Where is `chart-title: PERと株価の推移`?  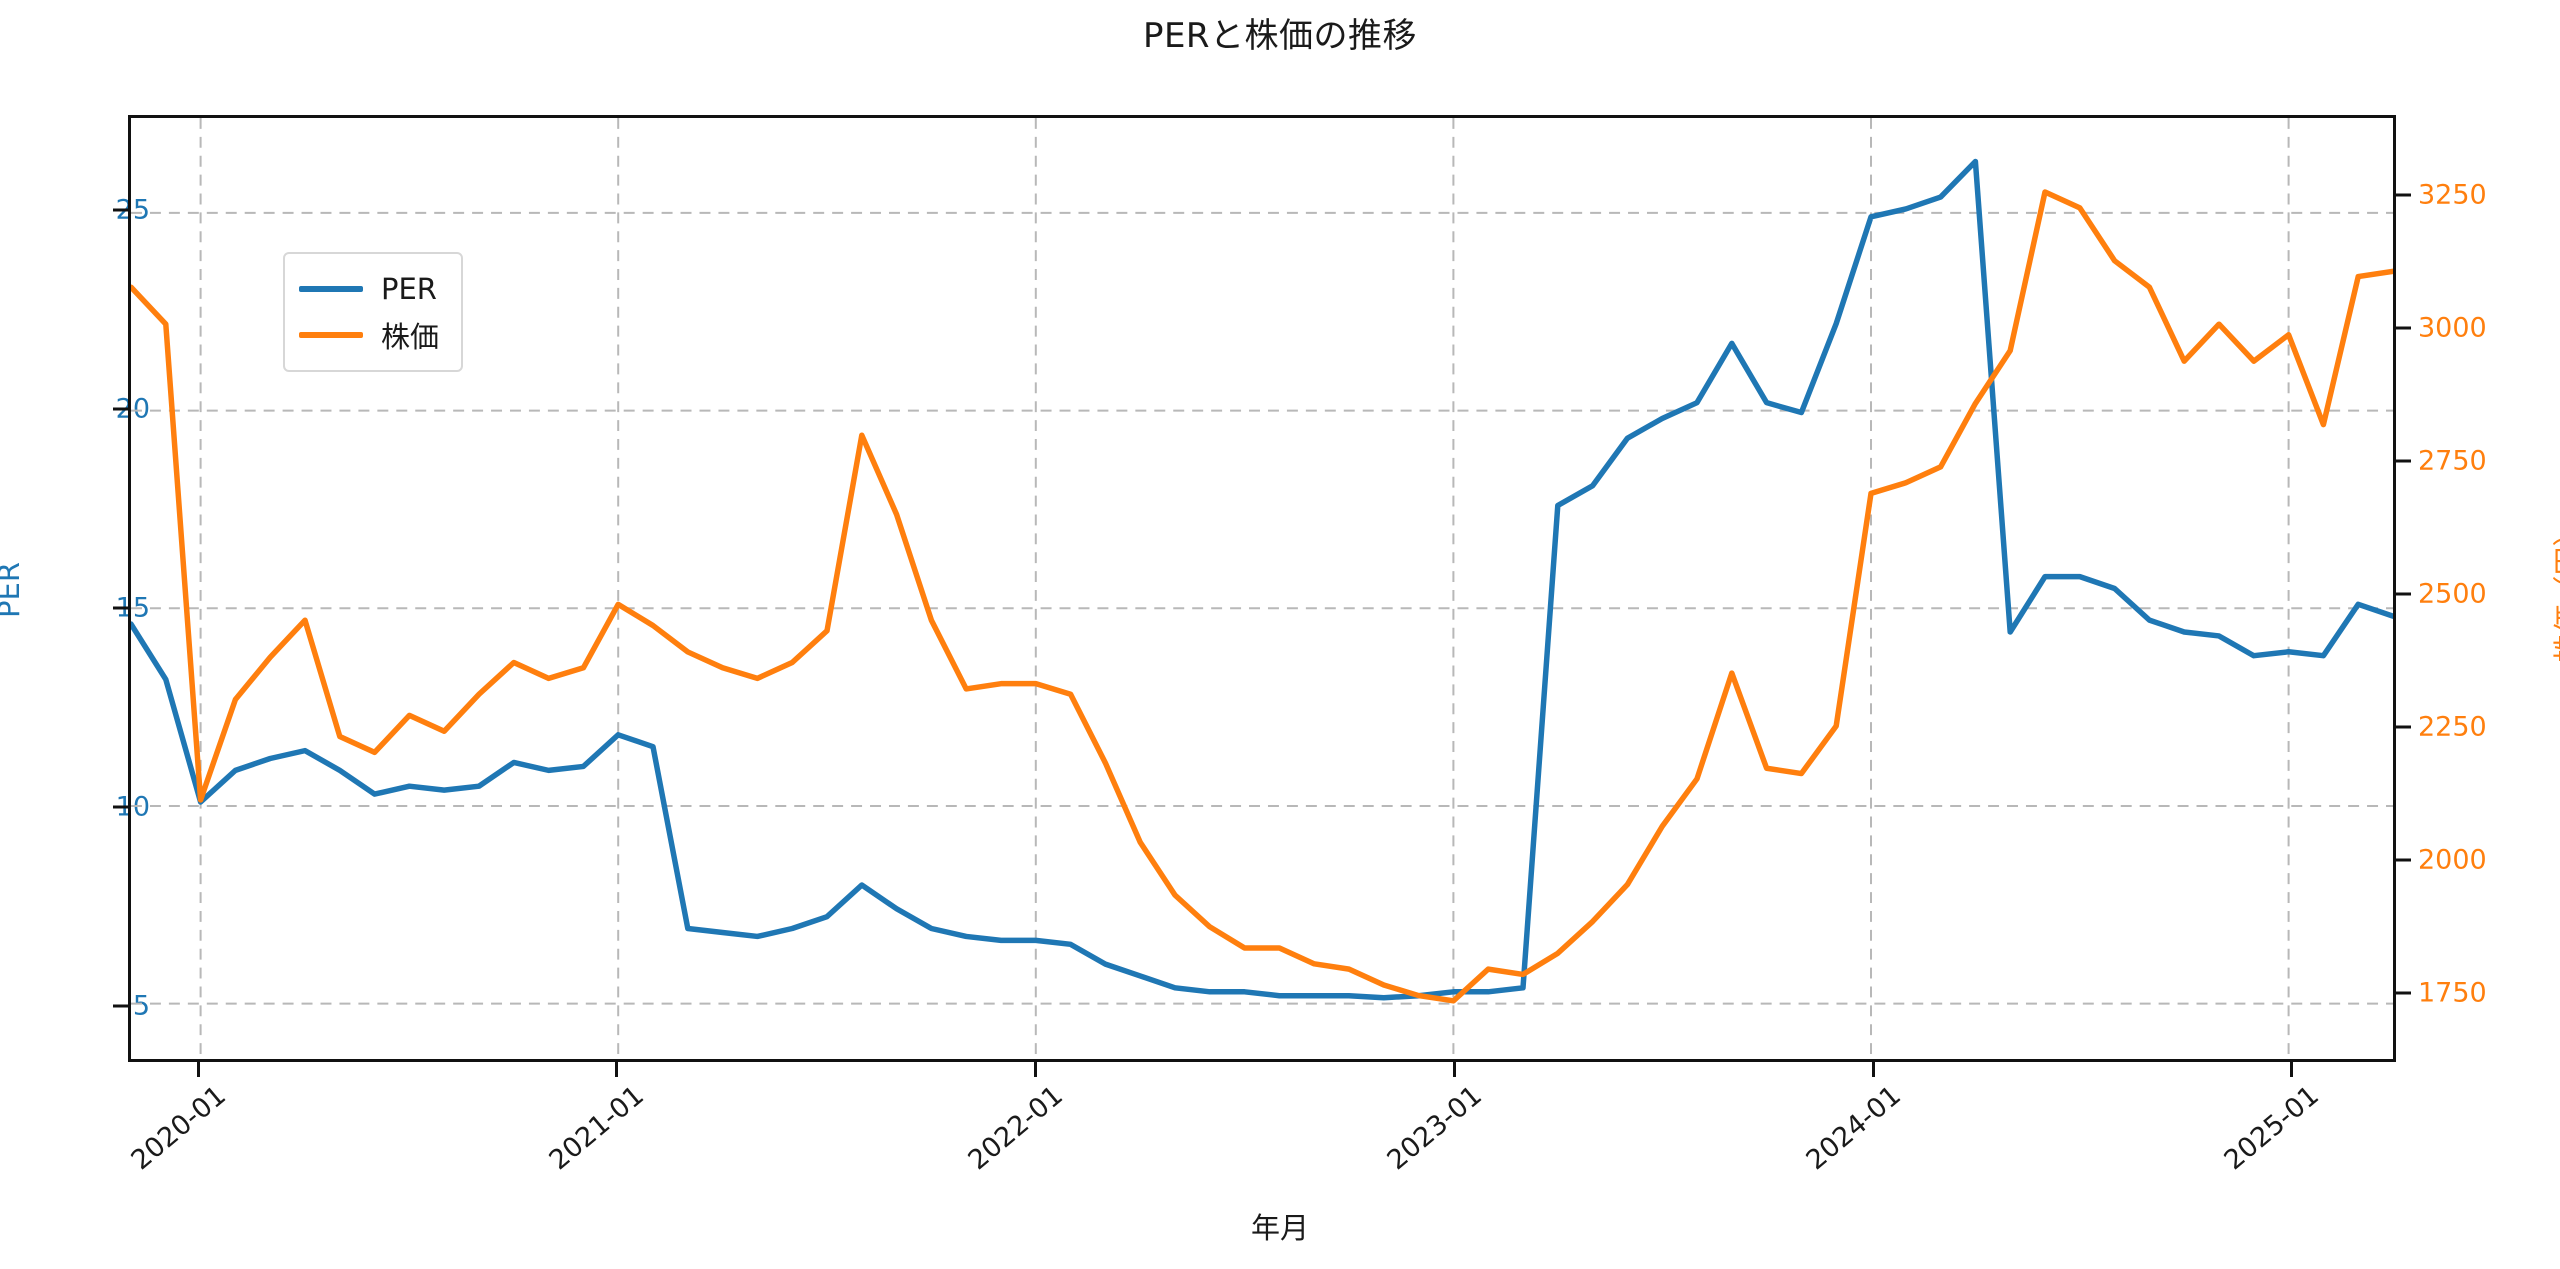
chart-title: PERと株価の推移 is located at coordinates (1280, 36).